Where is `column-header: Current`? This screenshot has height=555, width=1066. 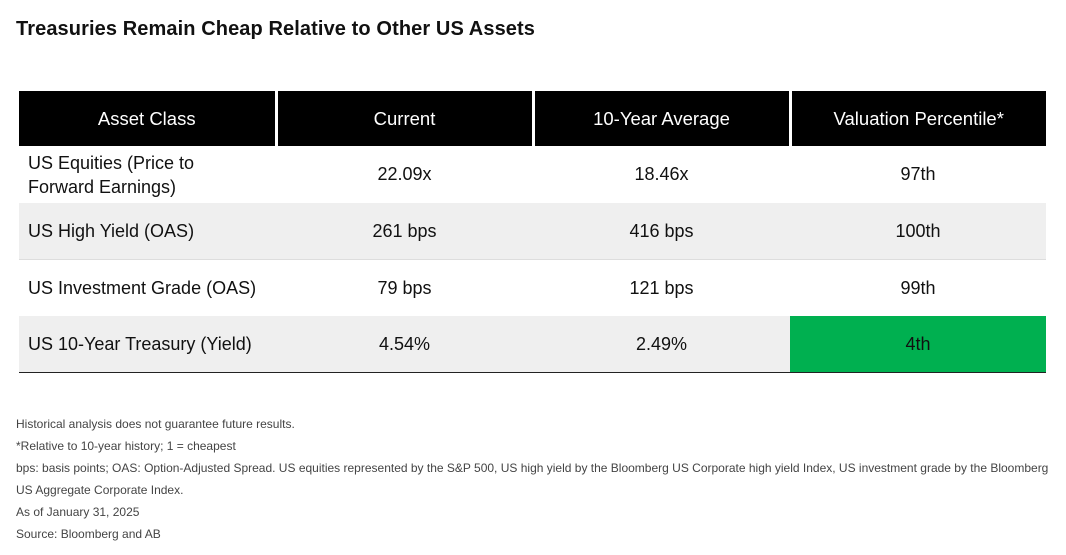
column-header: Current is located at coordinates (405, 118).